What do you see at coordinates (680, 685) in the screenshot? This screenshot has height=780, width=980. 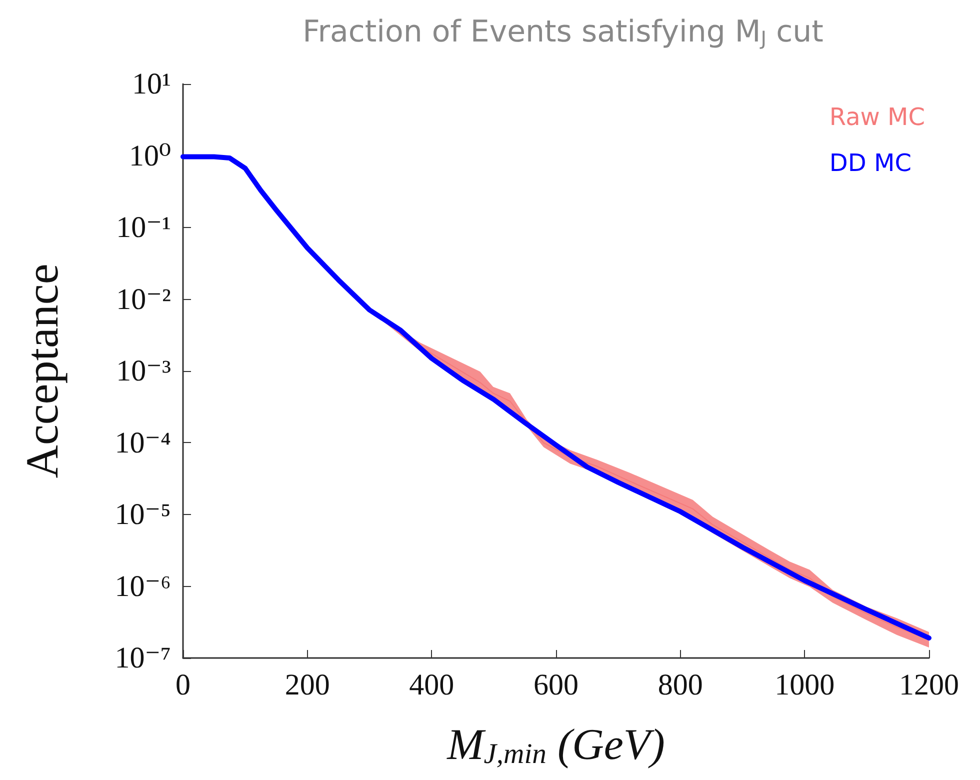 I see `x-tick-label: 800` at bounding box center [680, 685].